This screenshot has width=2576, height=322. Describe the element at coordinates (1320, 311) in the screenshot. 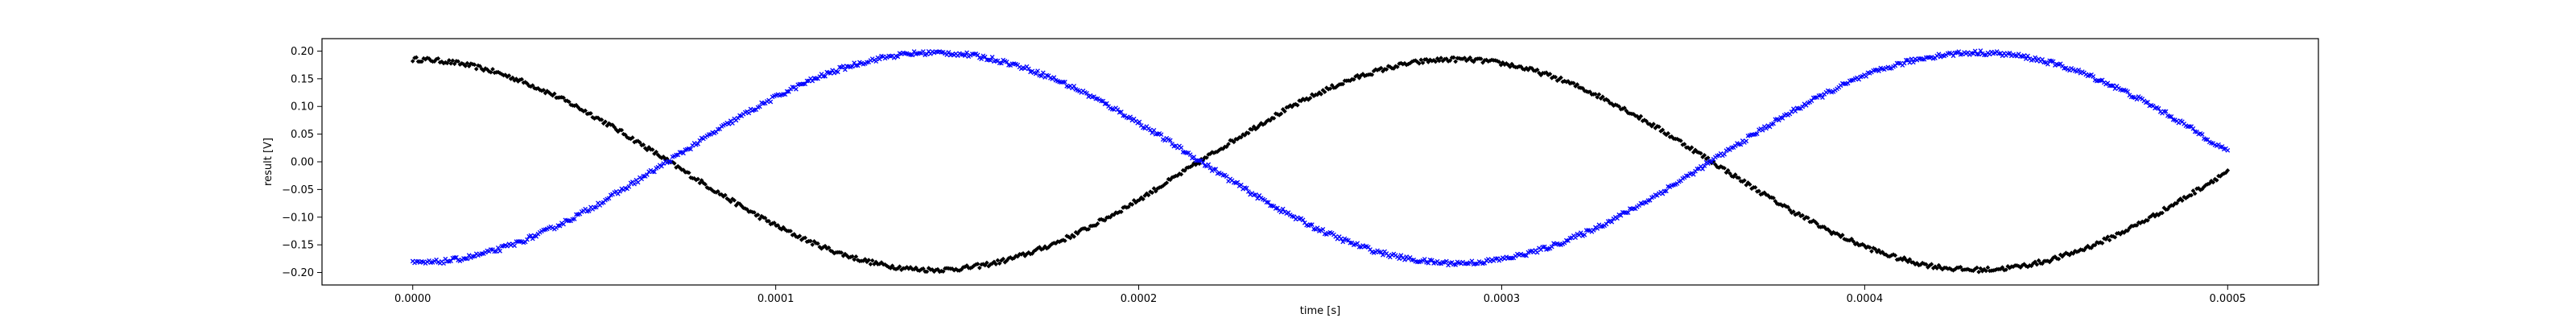

I see `x-axis-label: time [s]` at that location.